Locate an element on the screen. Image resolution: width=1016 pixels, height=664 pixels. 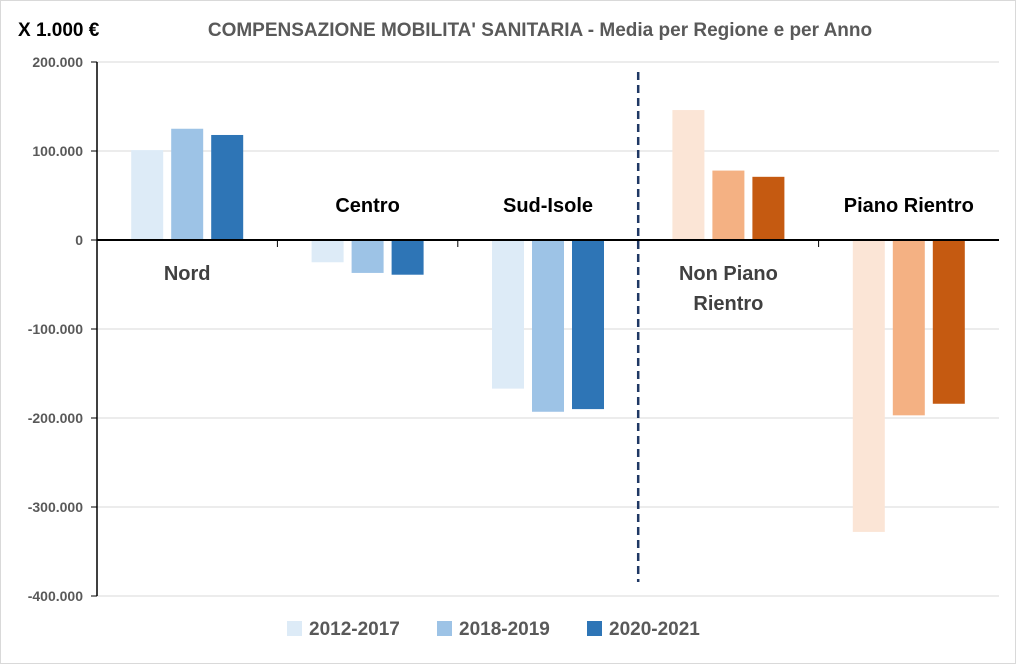
legend-label: 2012-2017 is located at coordinates (354, 629).